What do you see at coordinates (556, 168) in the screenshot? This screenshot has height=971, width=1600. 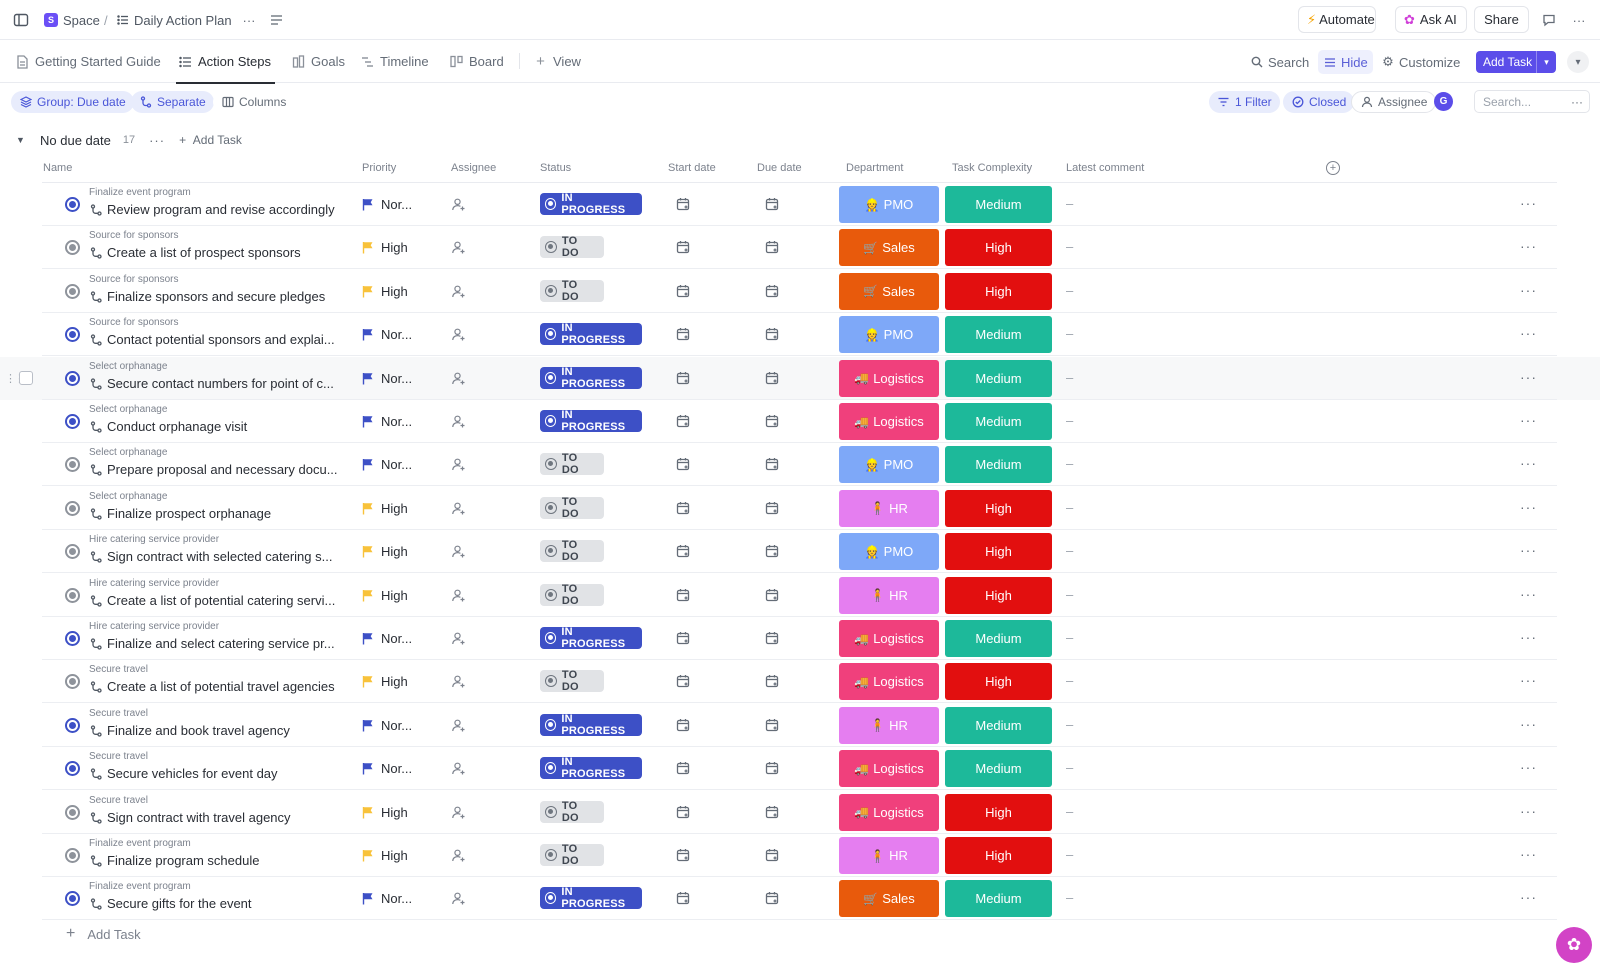 I see `column-header-status: Status` at bounding box center [556, 168].